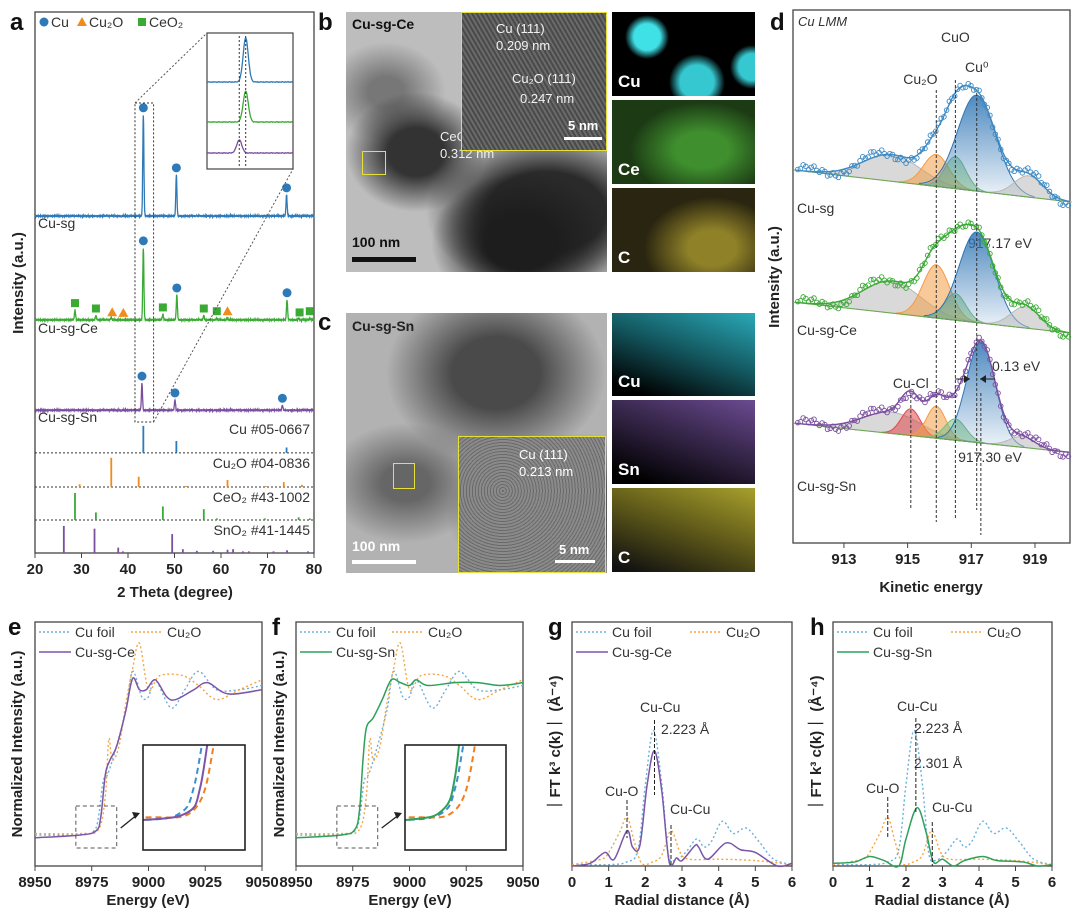 The height and width of the screenshot is (915, 1080). I want to click on xrd-x-tick-label: 50, so click(174, 569).